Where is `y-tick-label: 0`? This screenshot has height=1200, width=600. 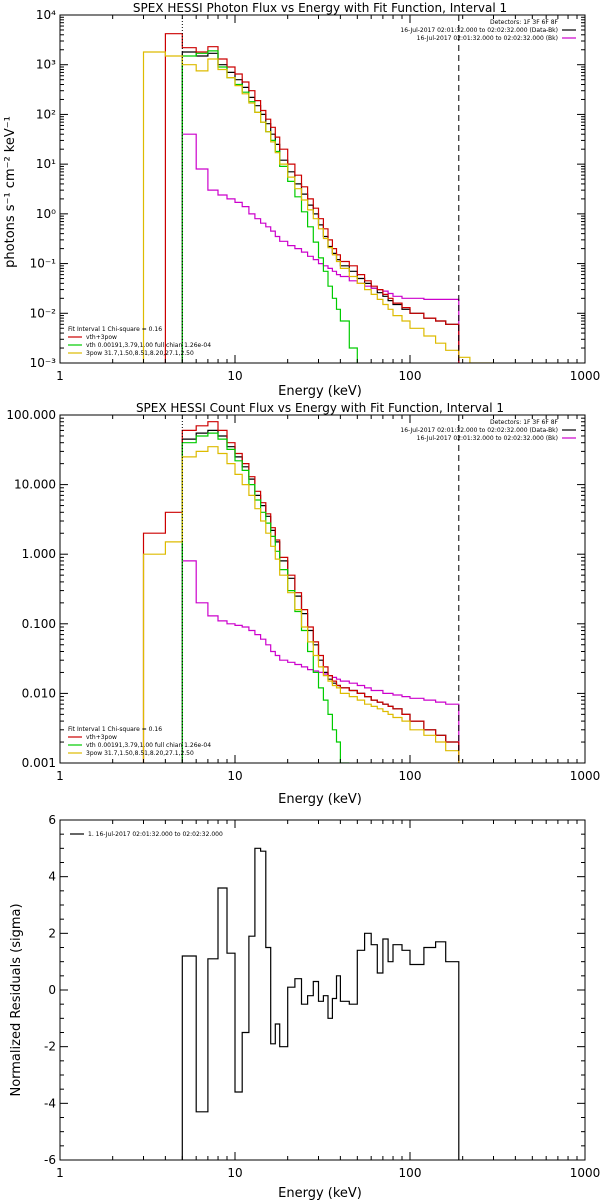 y-tick-label: 0 is located at coordinates (52, 990).